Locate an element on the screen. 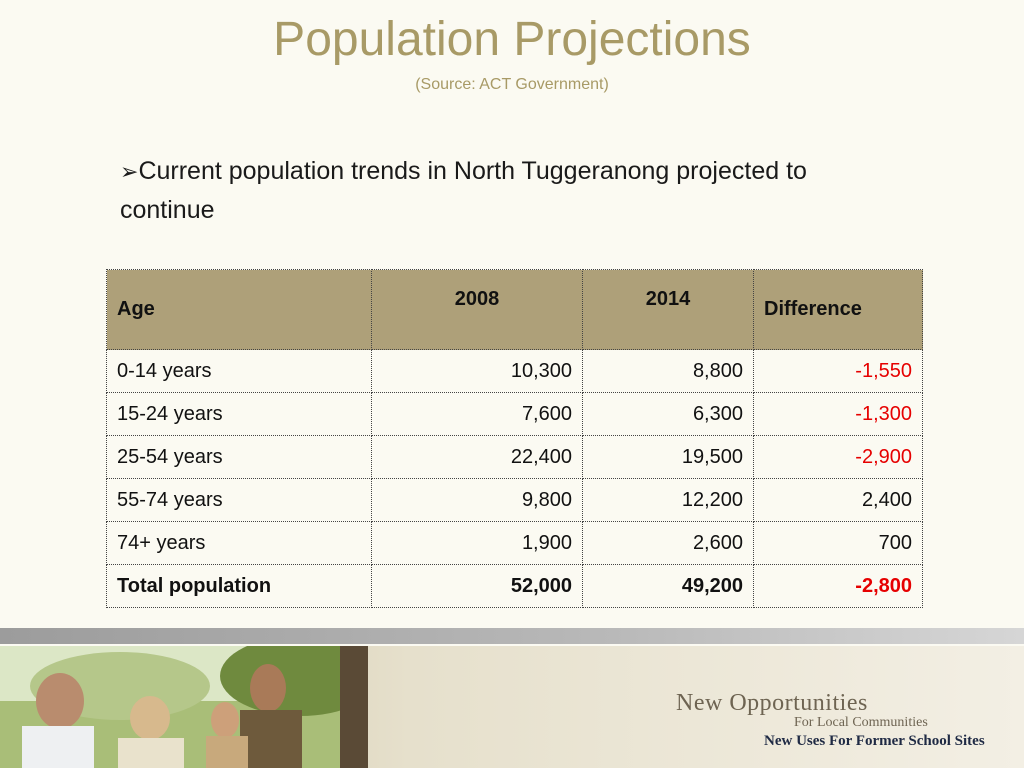 The height and width of the screenshot is (768, 1024). cell-2008: 22,400 is located at coordinates (477, 457).